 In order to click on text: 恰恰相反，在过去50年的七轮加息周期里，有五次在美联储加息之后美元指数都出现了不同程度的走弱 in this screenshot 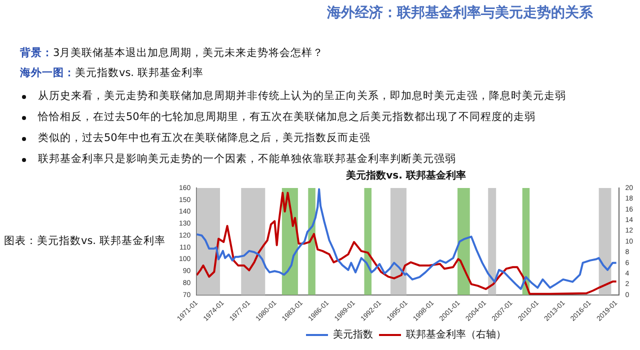, I will do `click(287, 117)`.